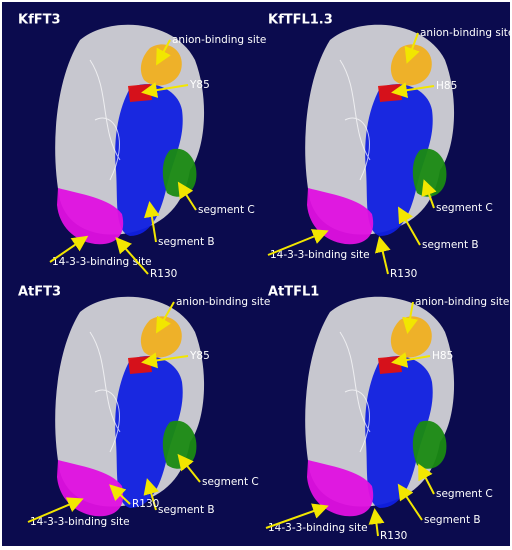 This screenshot has width=512, height=550. I want to click on panel-title: KfFT3, so click(39, 20).